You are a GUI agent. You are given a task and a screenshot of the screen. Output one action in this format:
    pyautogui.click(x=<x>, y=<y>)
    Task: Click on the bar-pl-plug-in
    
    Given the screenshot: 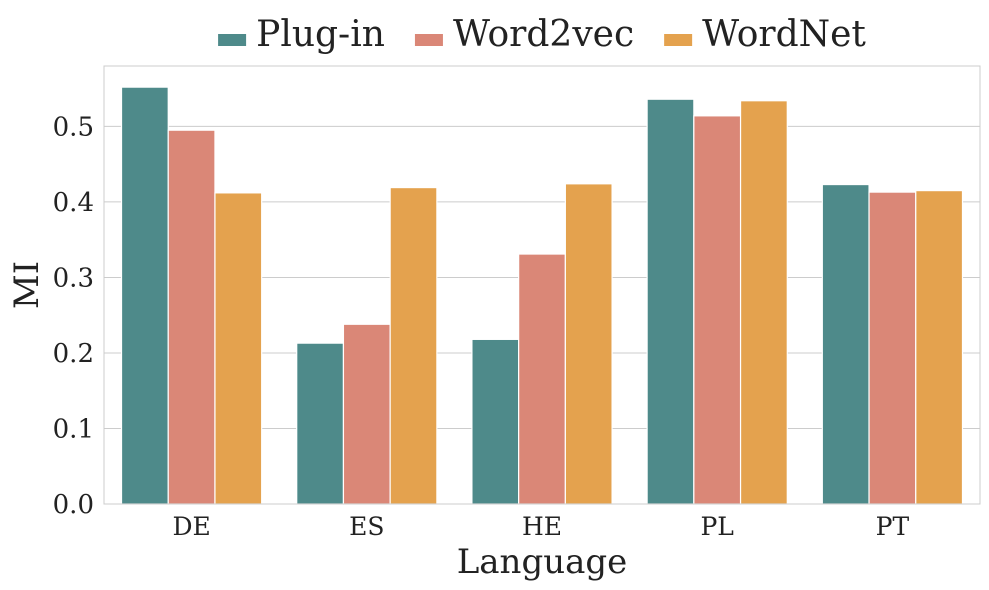 What is the action you would take?
    pyautogui.click(x=670, y=301)
    